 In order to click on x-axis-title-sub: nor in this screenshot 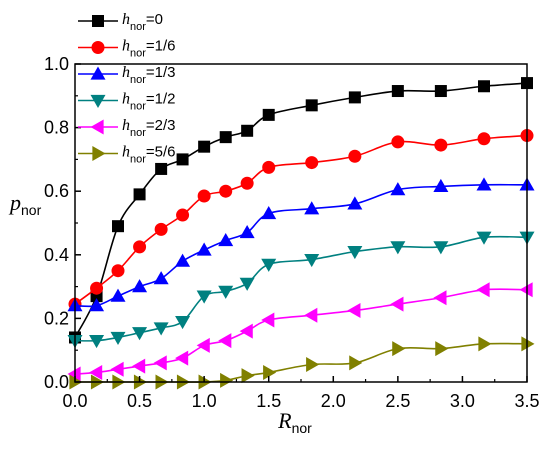, I will do `click(302, 428)`.